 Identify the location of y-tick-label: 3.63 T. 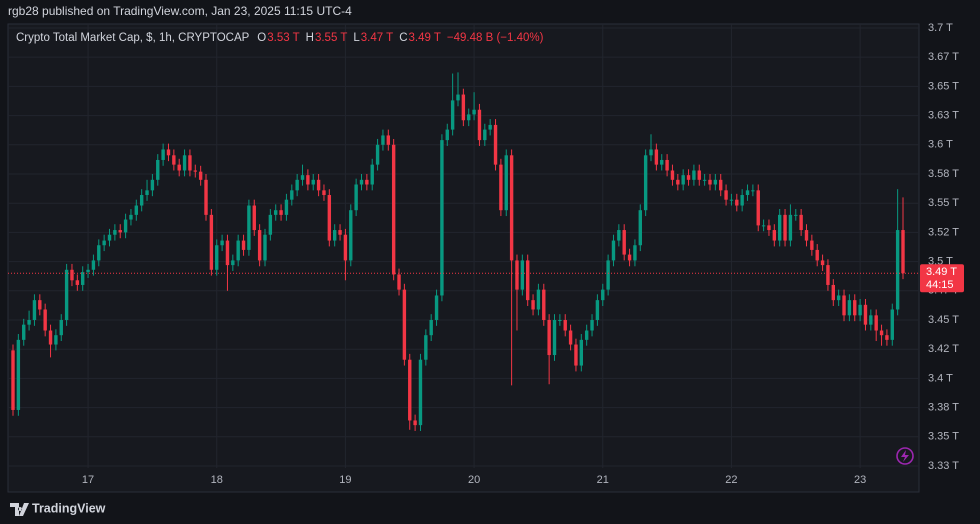
(943, 115).